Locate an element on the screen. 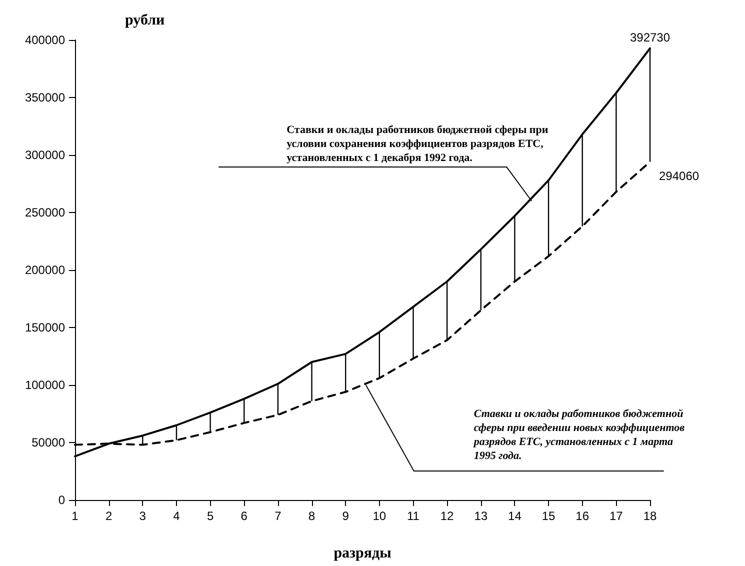 The height and width of the screenshot is (566, 745). x-tick-label: 16 is located at coordinates (583, 516).